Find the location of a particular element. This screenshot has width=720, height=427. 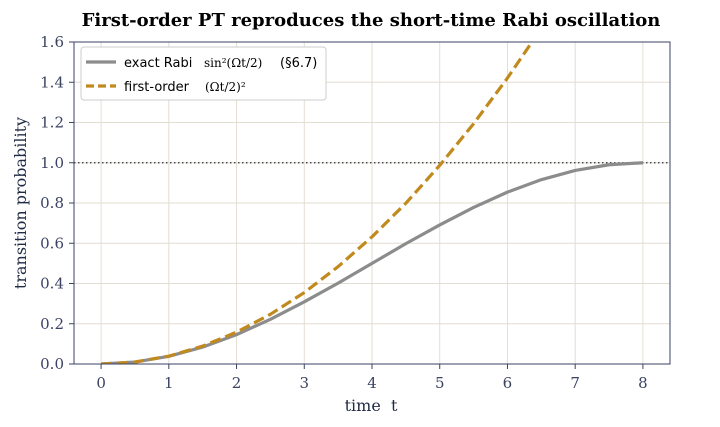

y-tick-label: 1.4 is located at coordinates (52, 82).